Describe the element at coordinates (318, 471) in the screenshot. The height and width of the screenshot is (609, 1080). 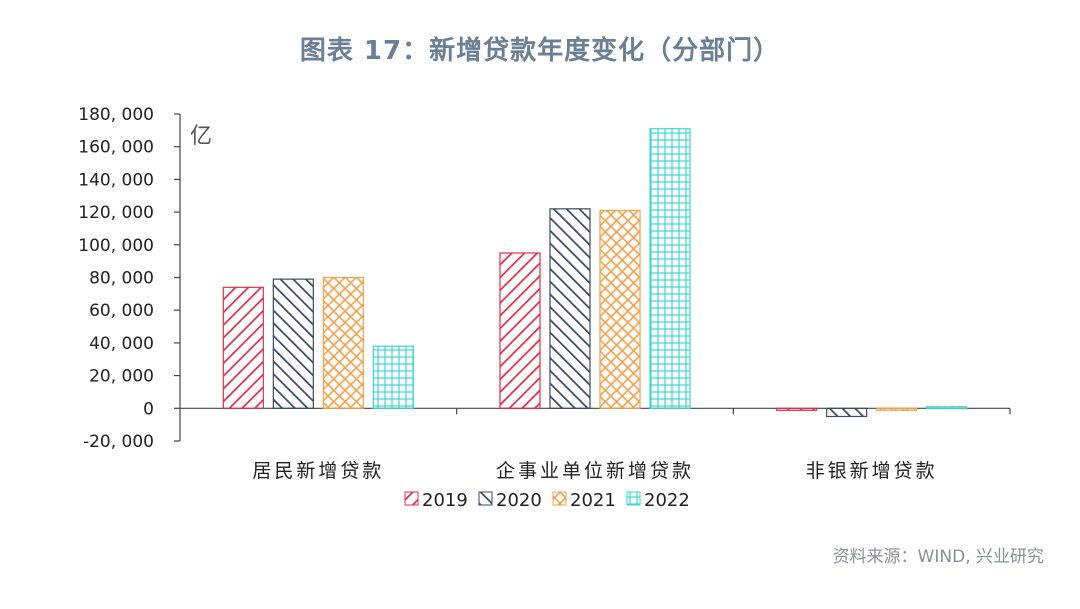
I see `category-label: 居民新增贷款` at that location.